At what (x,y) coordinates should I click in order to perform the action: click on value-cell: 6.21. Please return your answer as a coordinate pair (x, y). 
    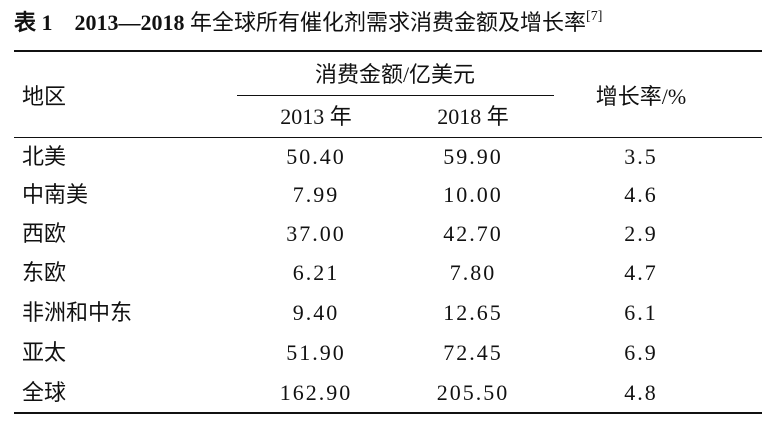
    Looking at the image, I should click on (316, 272).